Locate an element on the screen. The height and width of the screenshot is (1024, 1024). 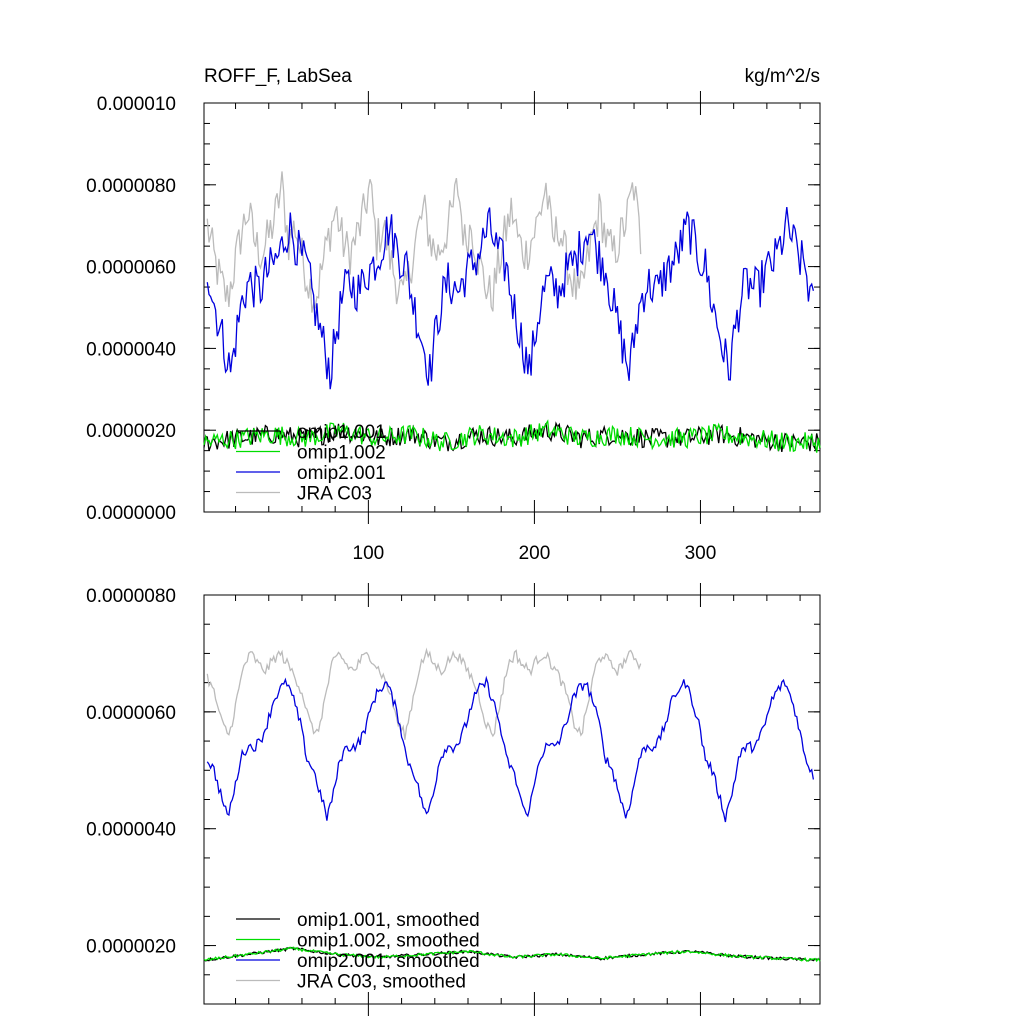
y-tick-label: 0.000010 is located at coordinates (136, 104).